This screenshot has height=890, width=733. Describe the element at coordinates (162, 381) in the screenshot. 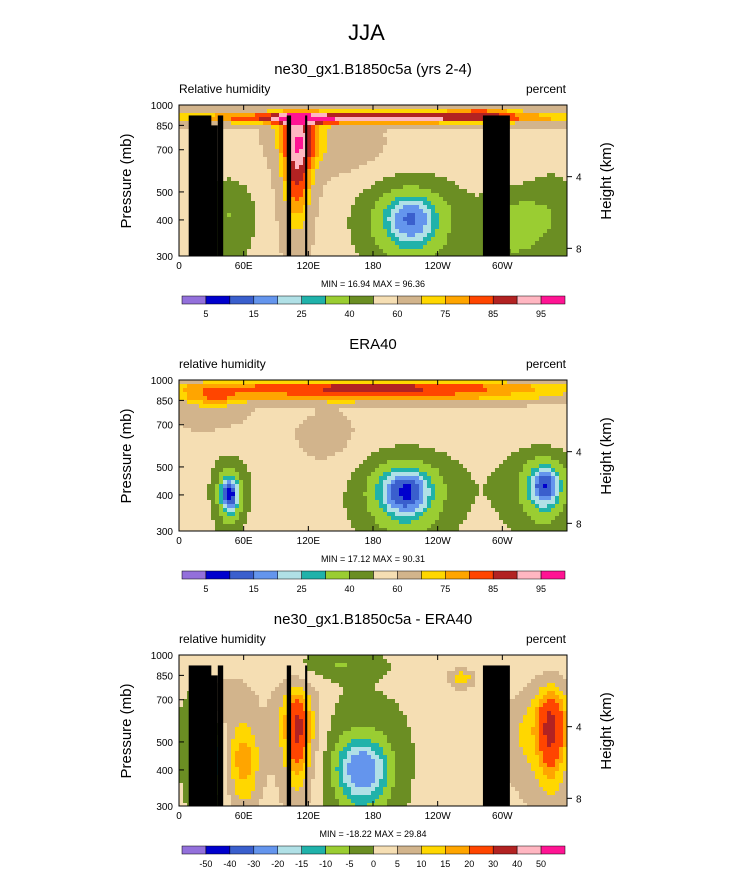

I see `y-tick-label: 1000` at that location.